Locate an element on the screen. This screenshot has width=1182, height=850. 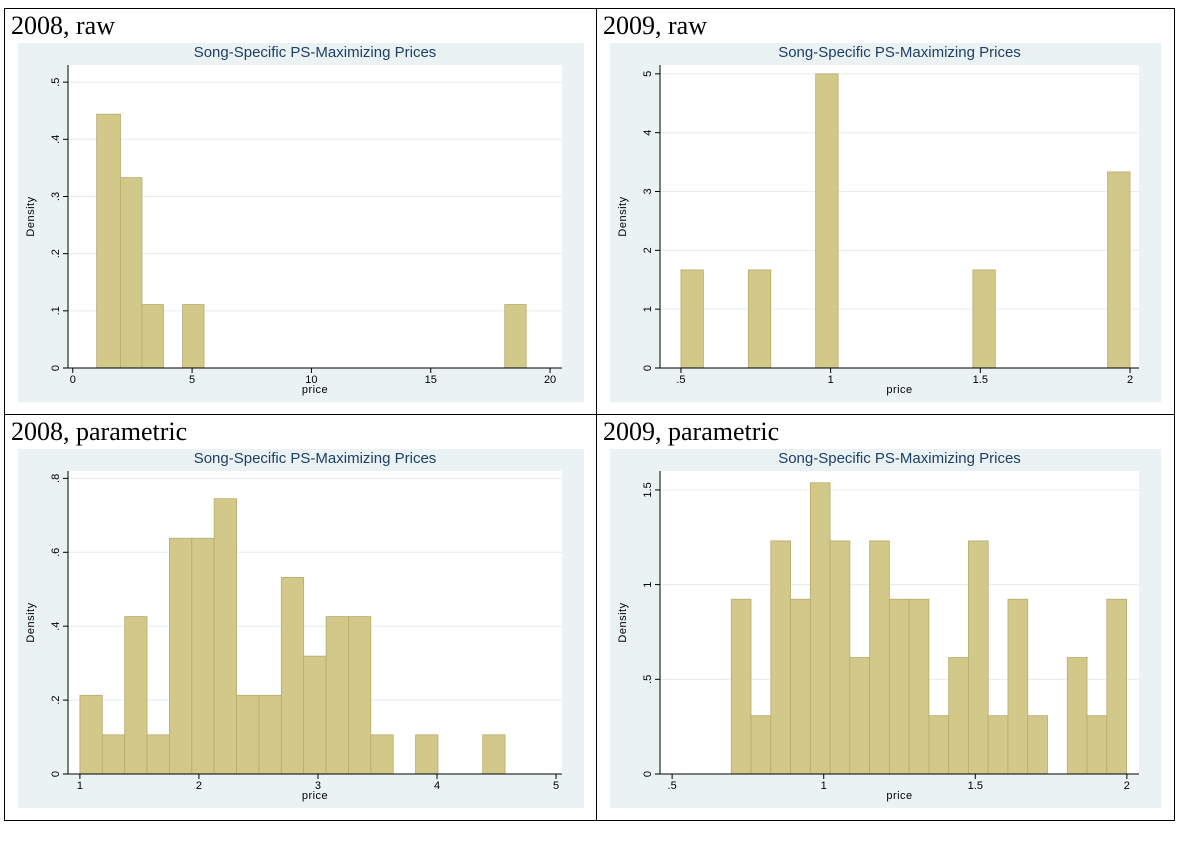
panel-caption: 2009, raw is located at coordinates (655, 25).